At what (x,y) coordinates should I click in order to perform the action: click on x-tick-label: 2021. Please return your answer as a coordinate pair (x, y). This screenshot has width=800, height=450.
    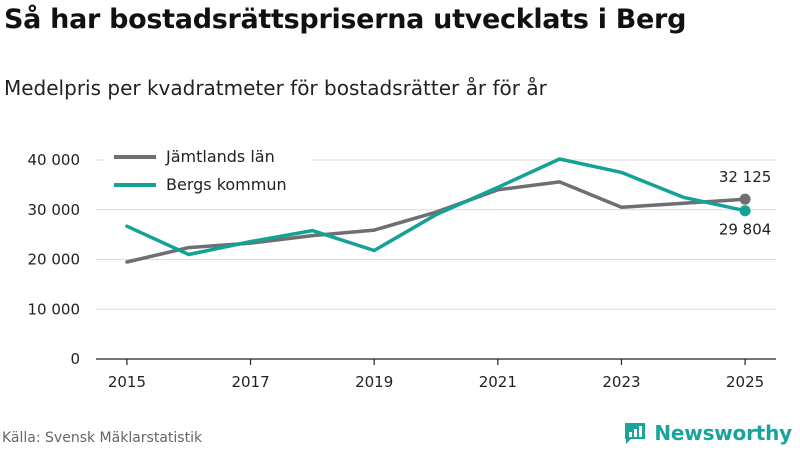
    Looking at the image, I should click on (498, 382).